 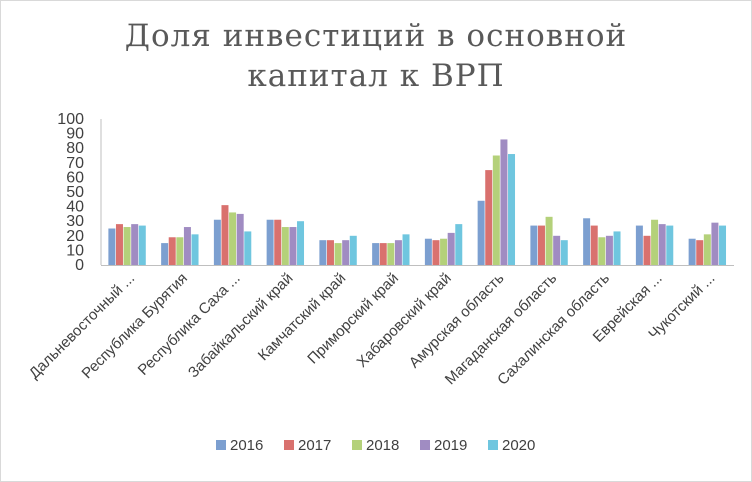 I want to click on legend-label-2017: 2017, so click(x=314, y=445).